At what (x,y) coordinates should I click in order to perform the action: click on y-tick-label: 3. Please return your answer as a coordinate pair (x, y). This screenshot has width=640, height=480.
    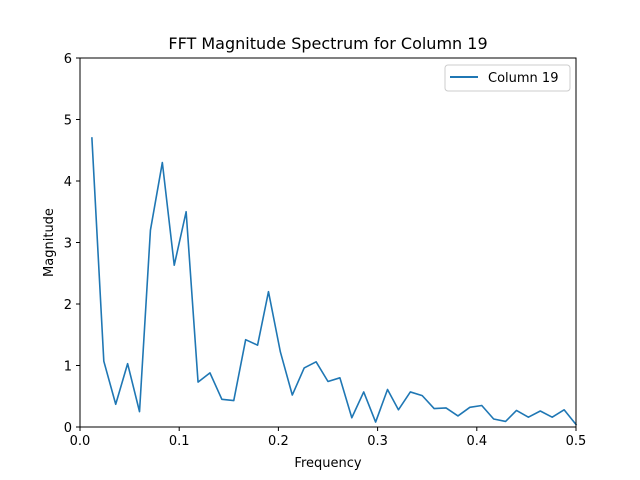
    Looking at the image, I should click on (68, 244).